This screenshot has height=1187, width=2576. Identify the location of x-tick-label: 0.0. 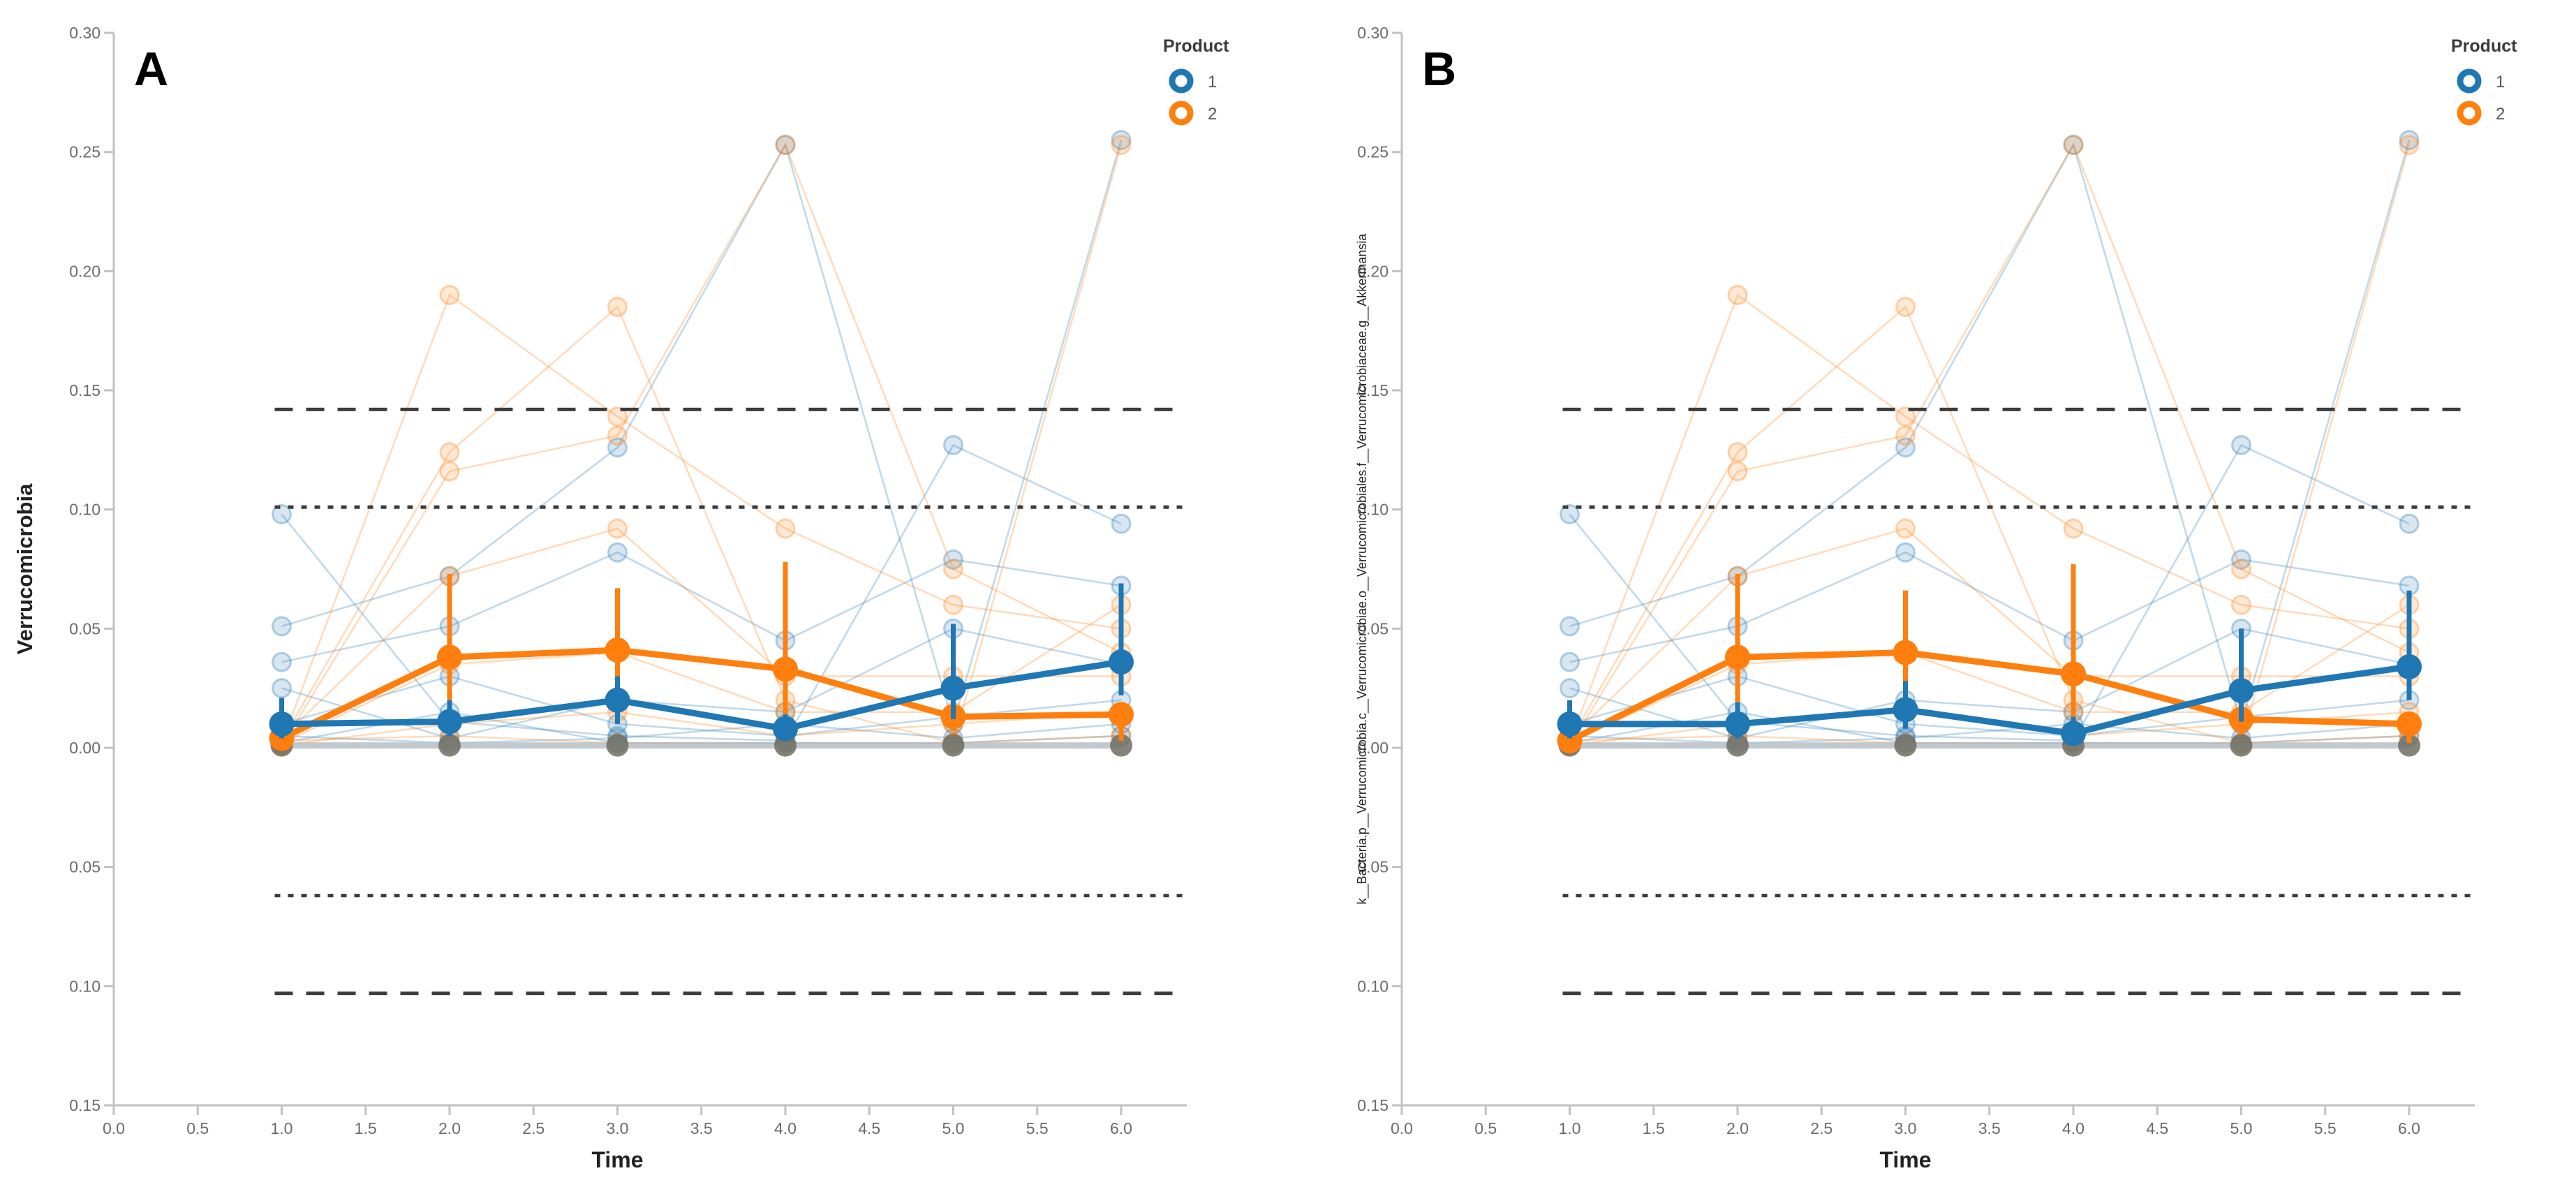
(114, 1128).